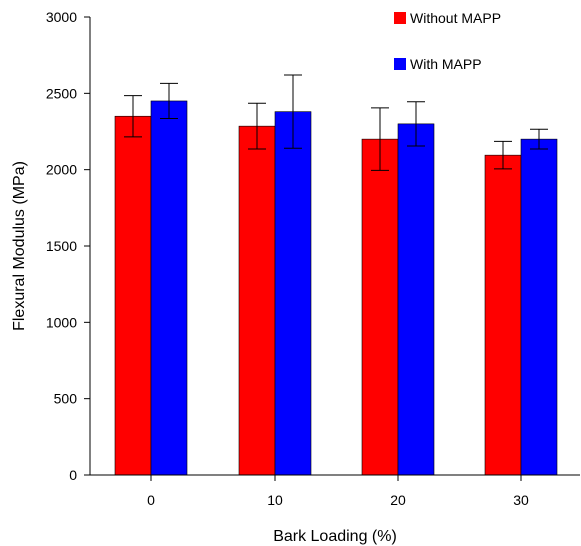  What do you see at coordinates (61, 322) in the screenshot?
I see `y-tick-label-1000: 1000` at bounding box center [61, 322].